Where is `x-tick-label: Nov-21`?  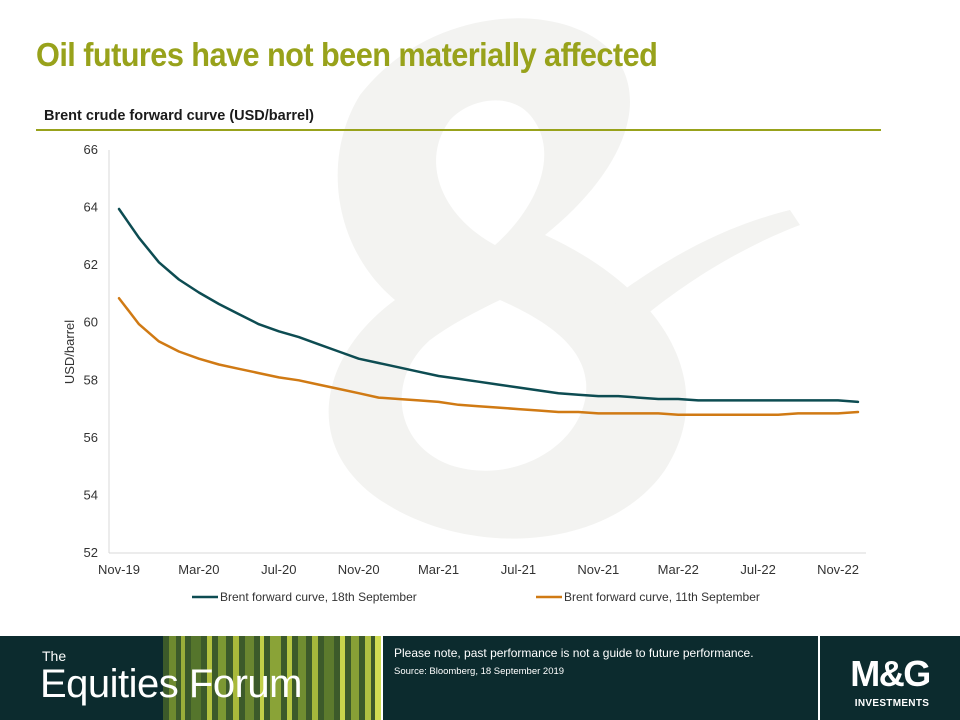 x-tick-label: Nov-21 is located at coordinates (598, 569).